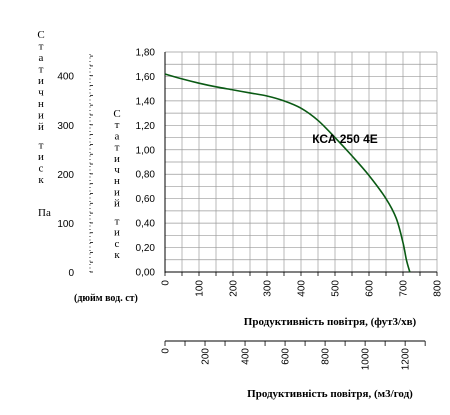  I want to click on x-tick-label: 200, so click(234, 288).